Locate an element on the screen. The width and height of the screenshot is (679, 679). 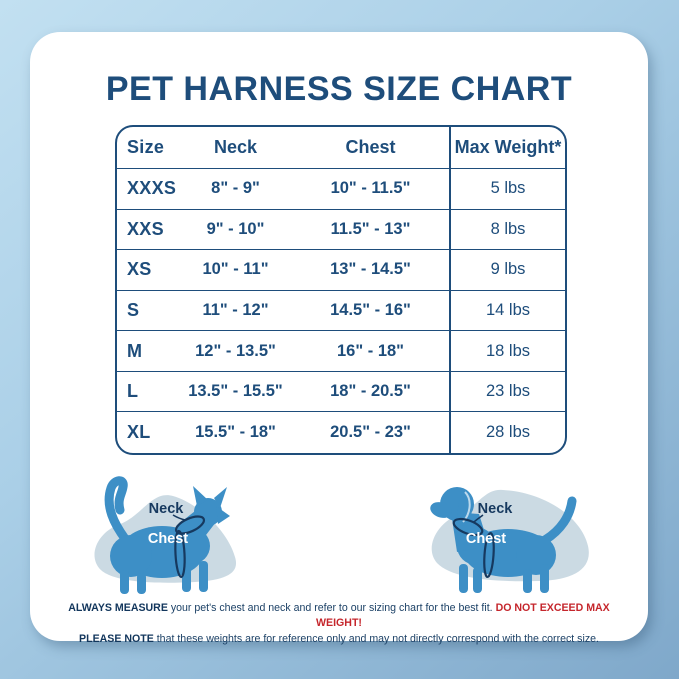
column-header-neck: Neck is located at coordinates (235, 147).